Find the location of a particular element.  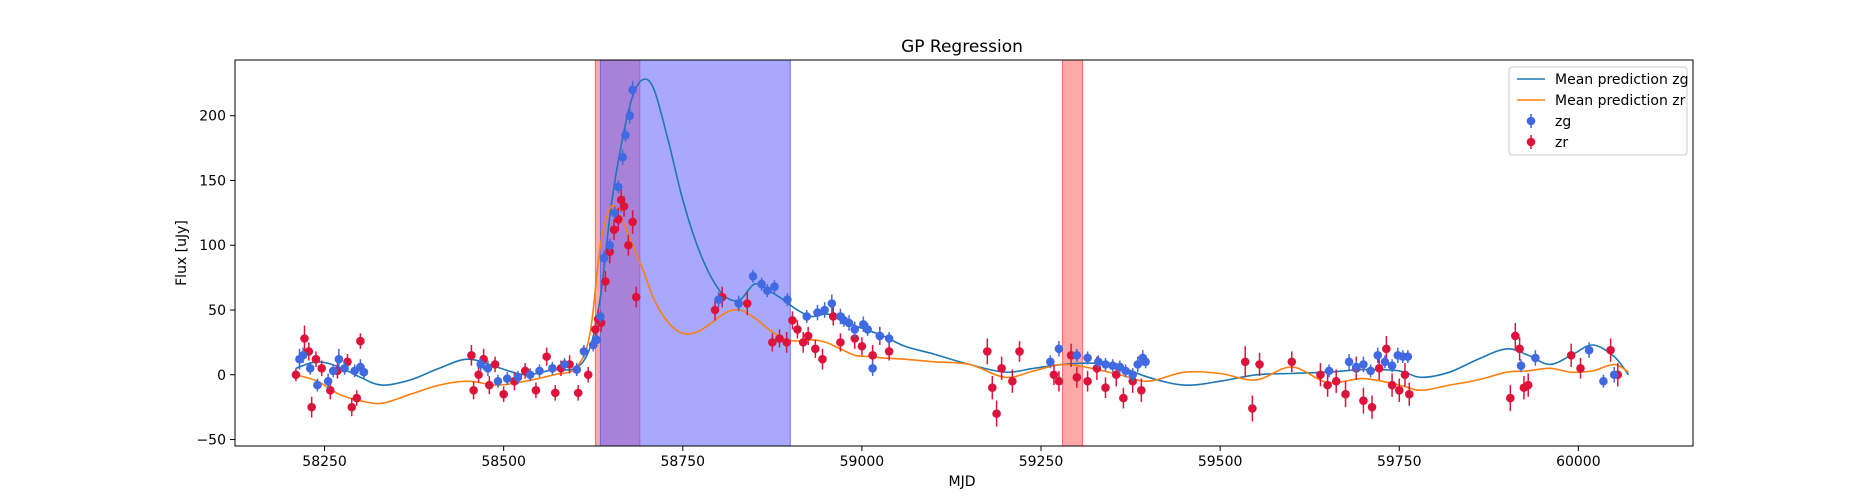

x-tick-label: 58500 is located at coordinates (503, 462).